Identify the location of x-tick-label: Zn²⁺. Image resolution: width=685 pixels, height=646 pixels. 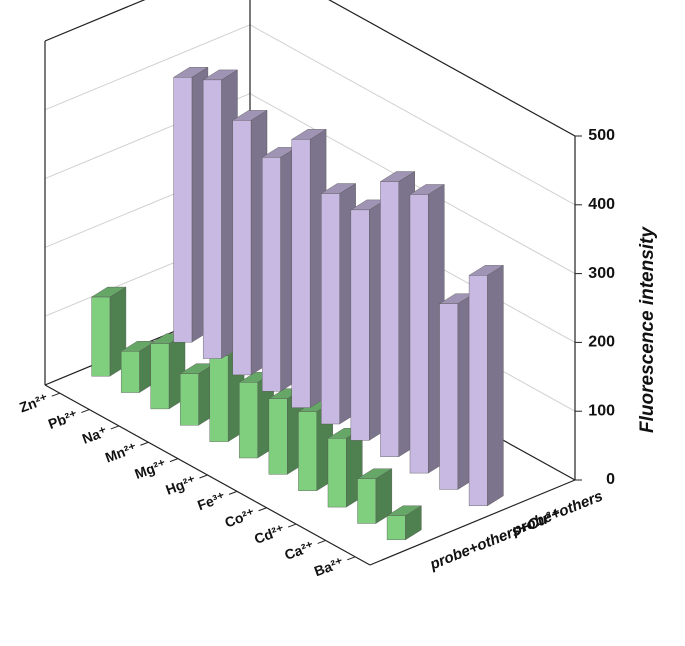
(33, 402).